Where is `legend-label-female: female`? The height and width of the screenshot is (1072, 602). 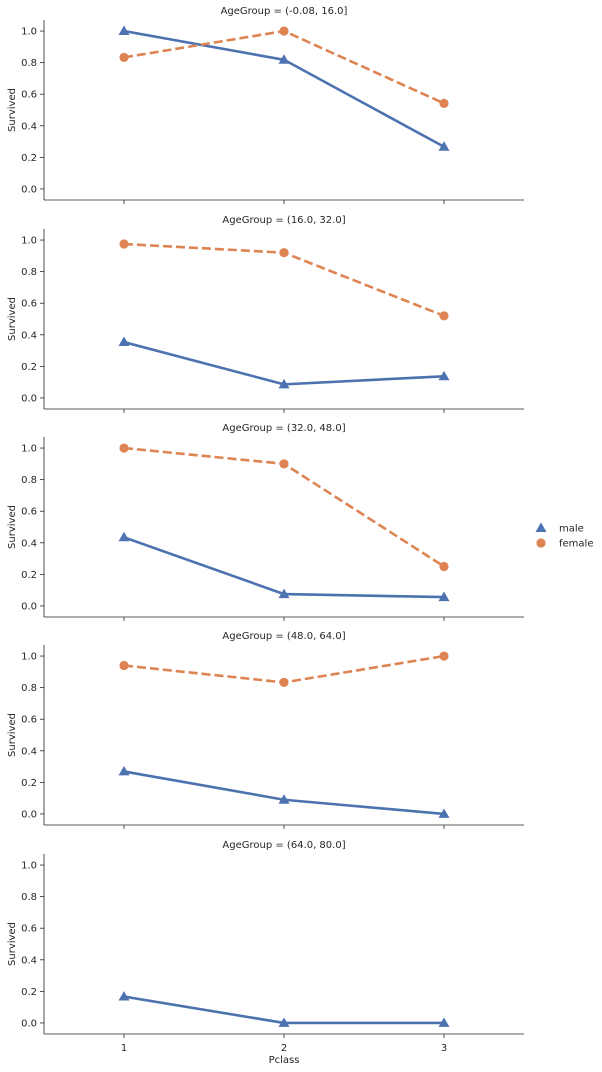
legend-label-female: female is located at coordinates (576, 544).